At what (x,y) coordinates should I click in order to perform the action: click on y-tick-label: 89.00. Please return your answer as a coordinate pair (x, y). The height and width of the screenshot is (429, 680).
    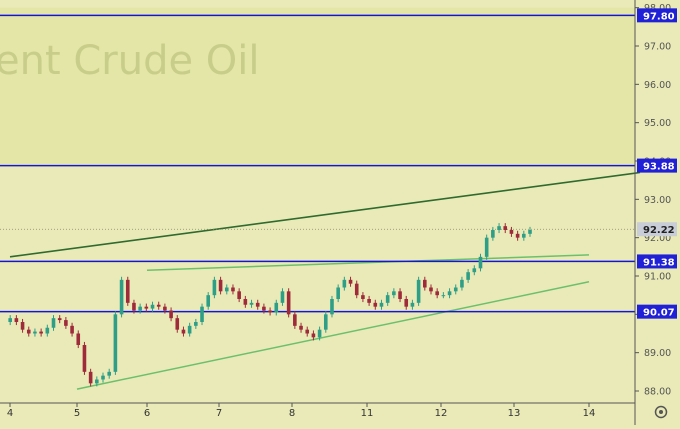
    Looking at the image, I should click on (657, 353).